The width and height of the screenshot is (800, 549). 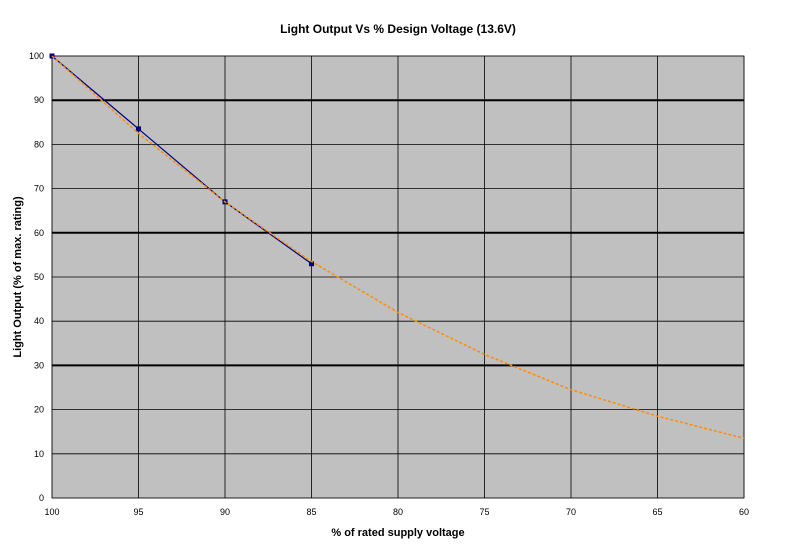 What do you see at coordinates (138, 512) in the screenshot?
I see `x-tick-label: 95` at bounding box center [138, 512].